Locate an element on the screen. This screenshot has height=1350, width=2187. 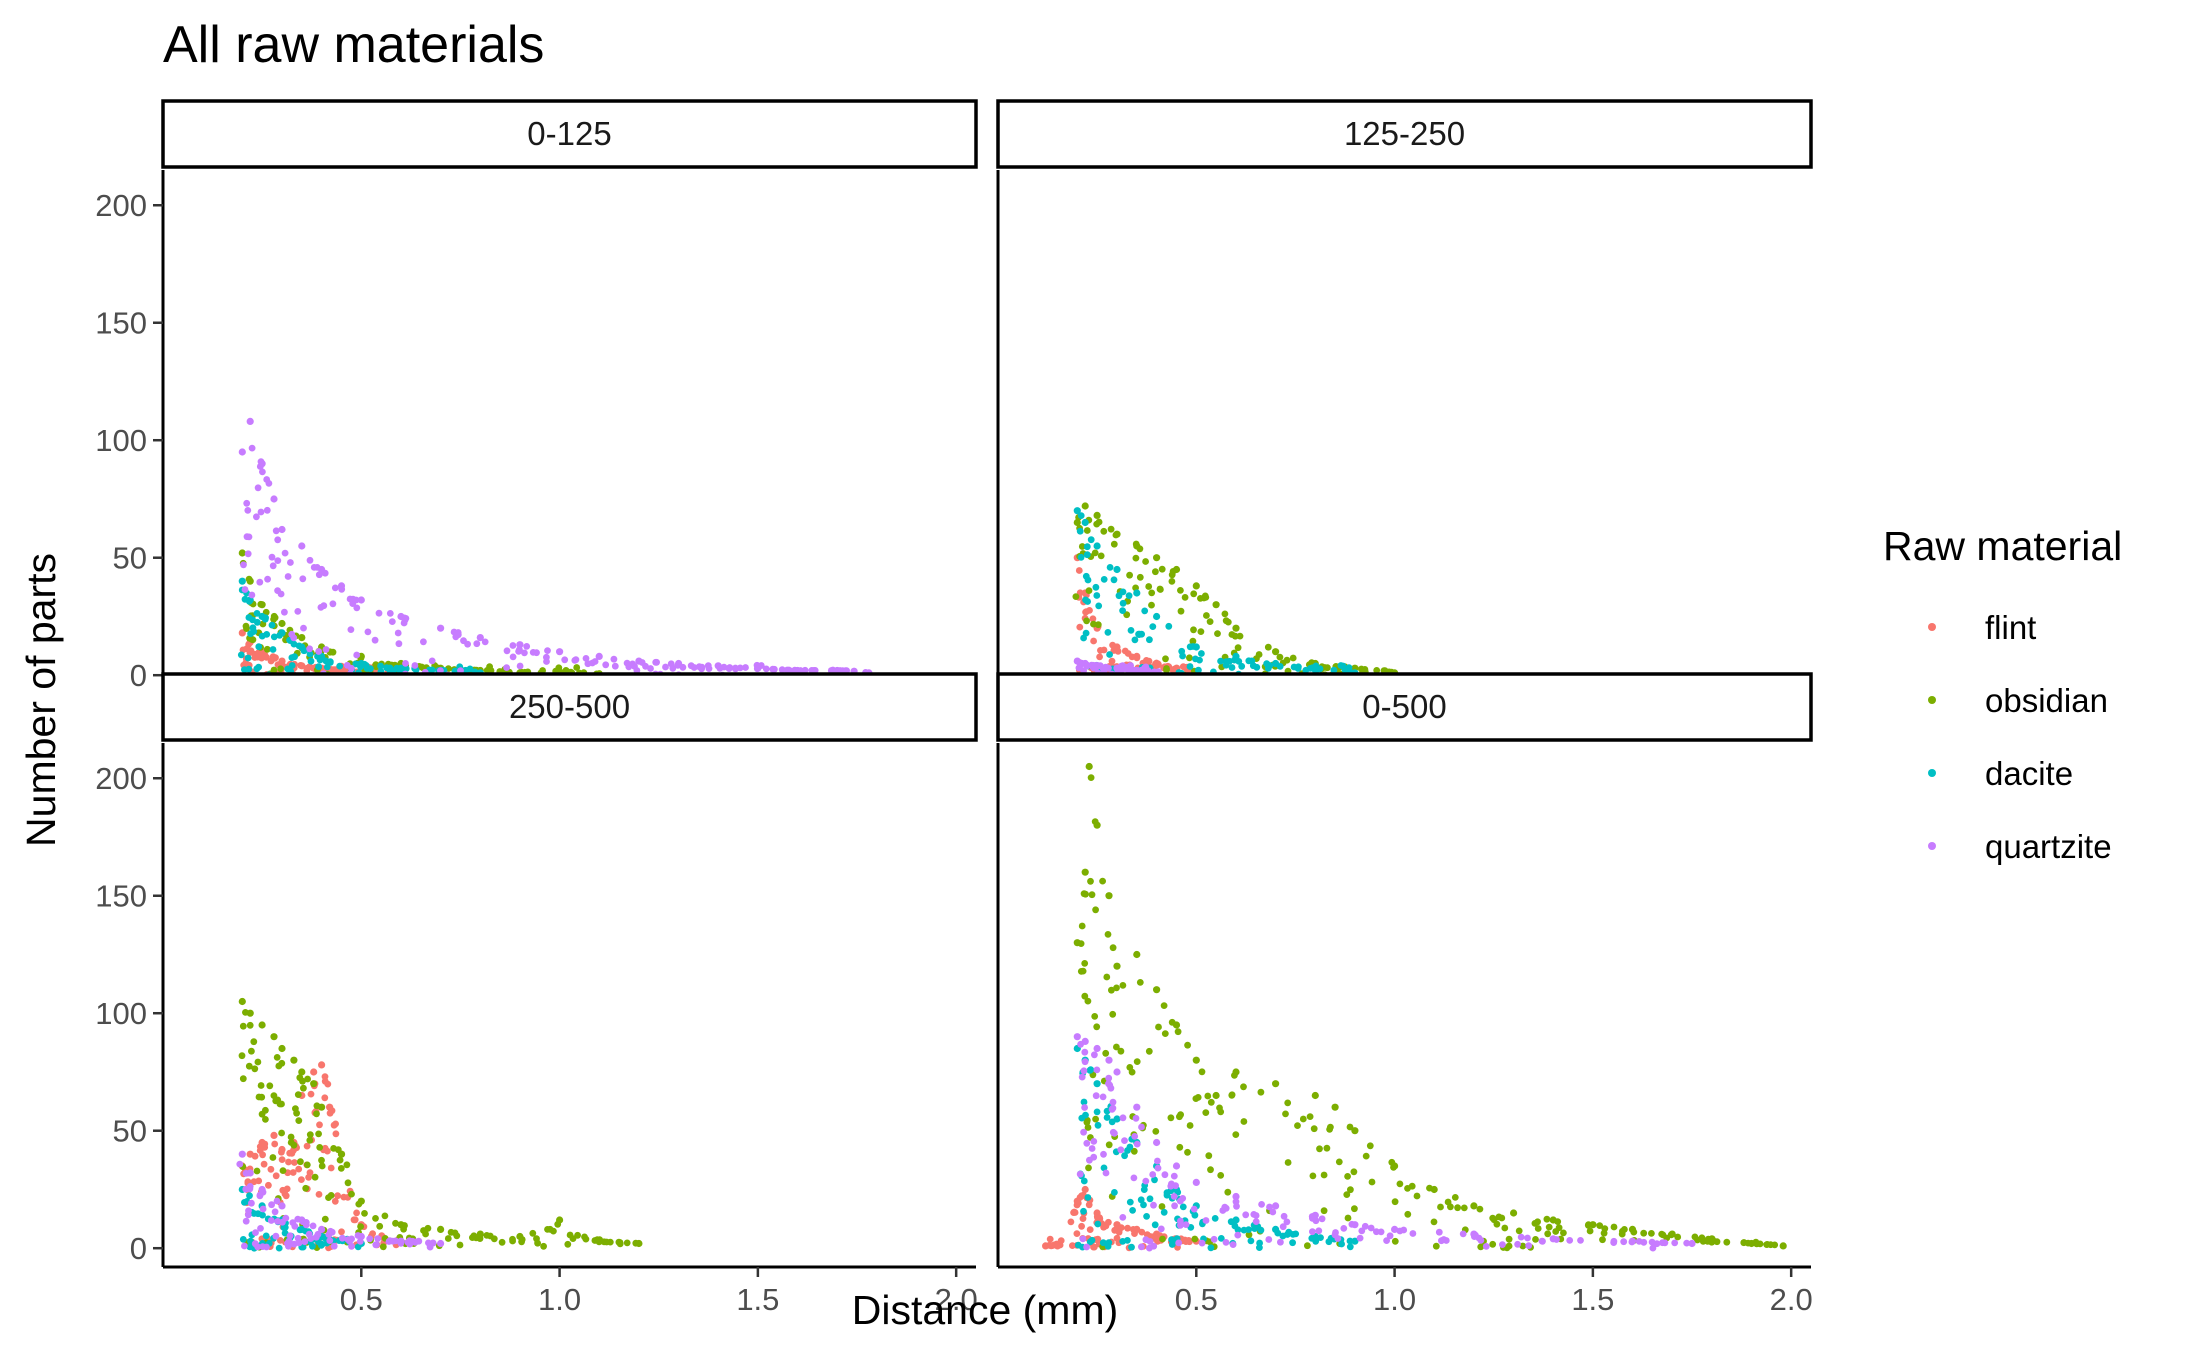
legend-key-quartzite is located at coordinates (1932, 846).